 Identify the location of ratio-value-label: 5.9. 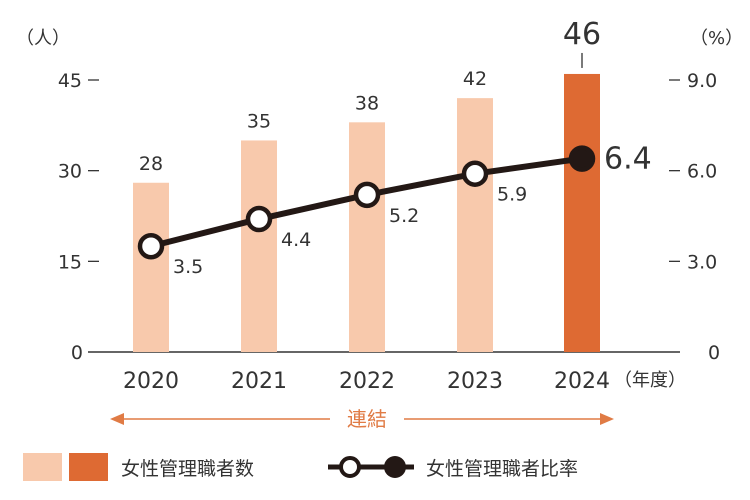
(512, 195).